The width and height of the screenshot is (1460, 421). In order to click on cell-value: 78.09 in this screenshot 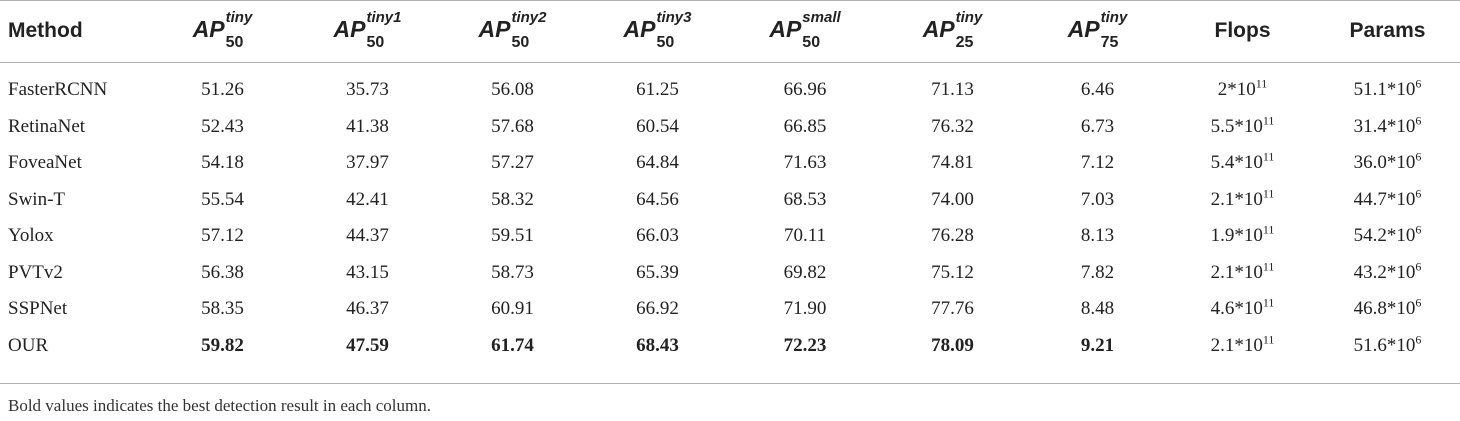, I will do `click(952, 345)`.